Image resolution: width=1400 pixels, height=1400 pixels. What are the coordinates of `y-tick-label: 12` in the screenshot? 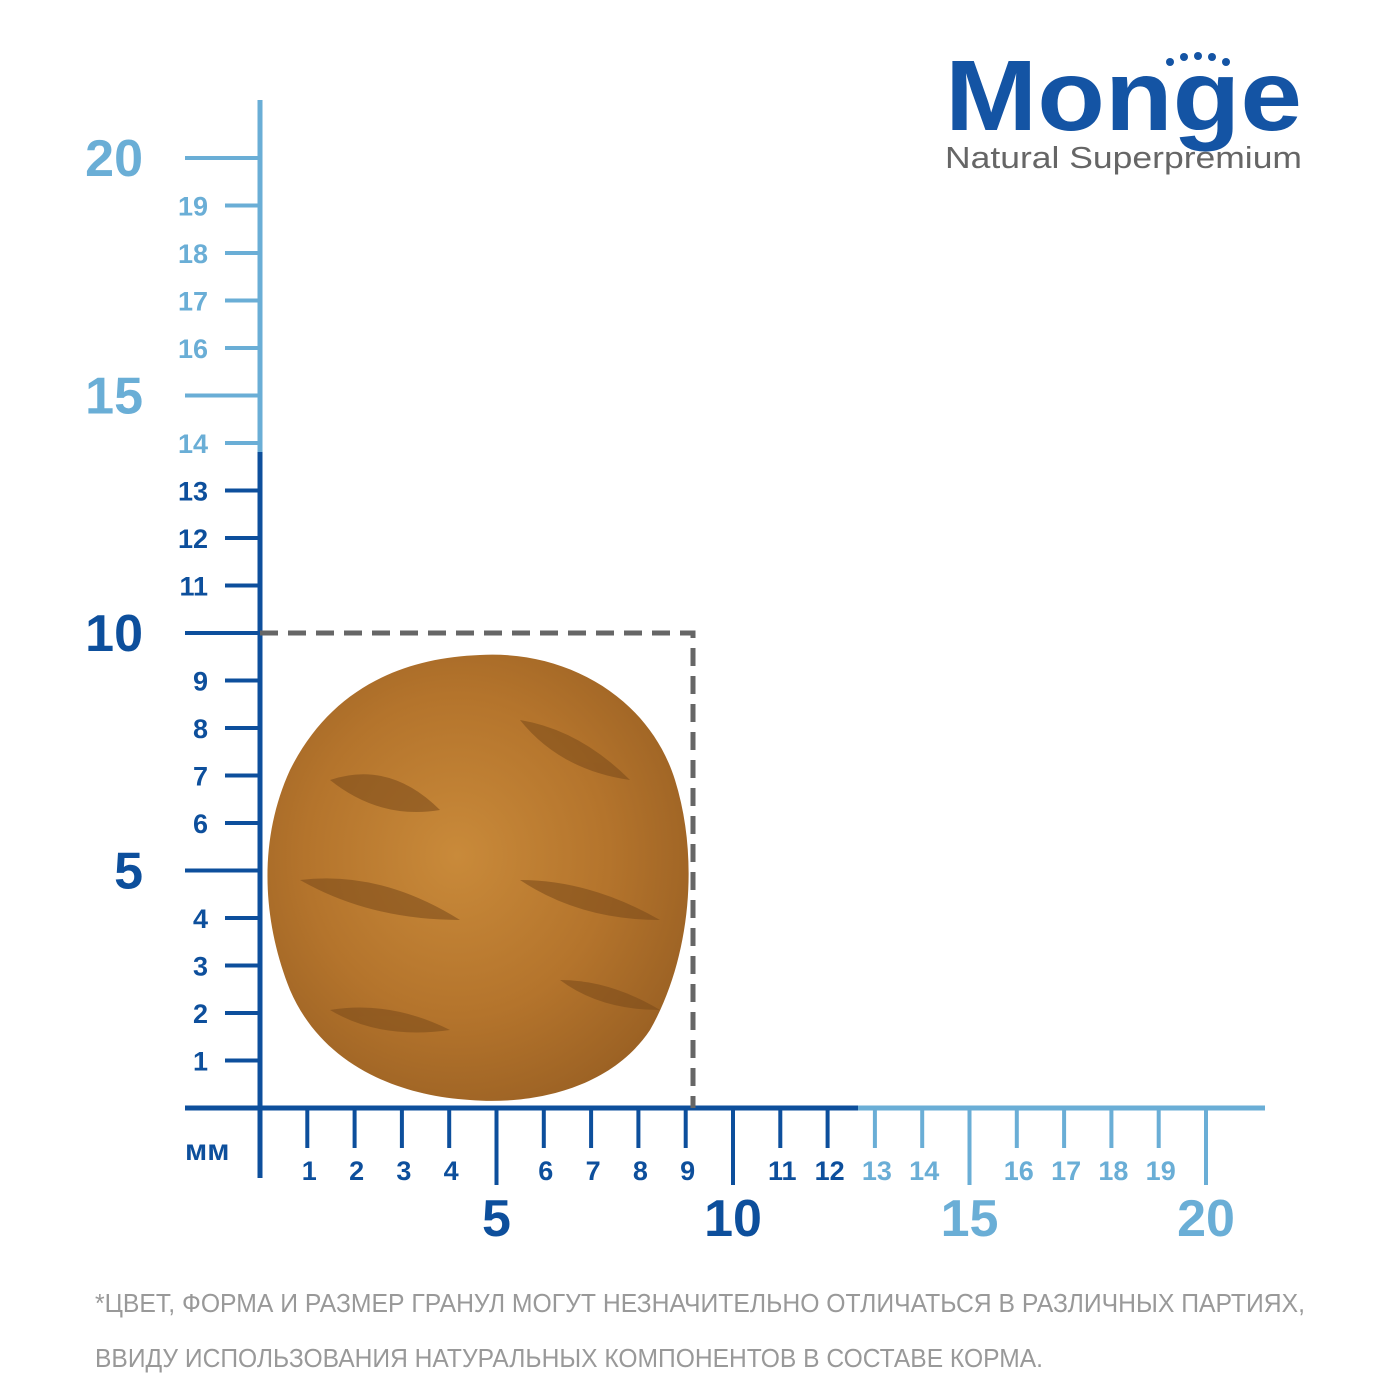 It's located at (193, 539).